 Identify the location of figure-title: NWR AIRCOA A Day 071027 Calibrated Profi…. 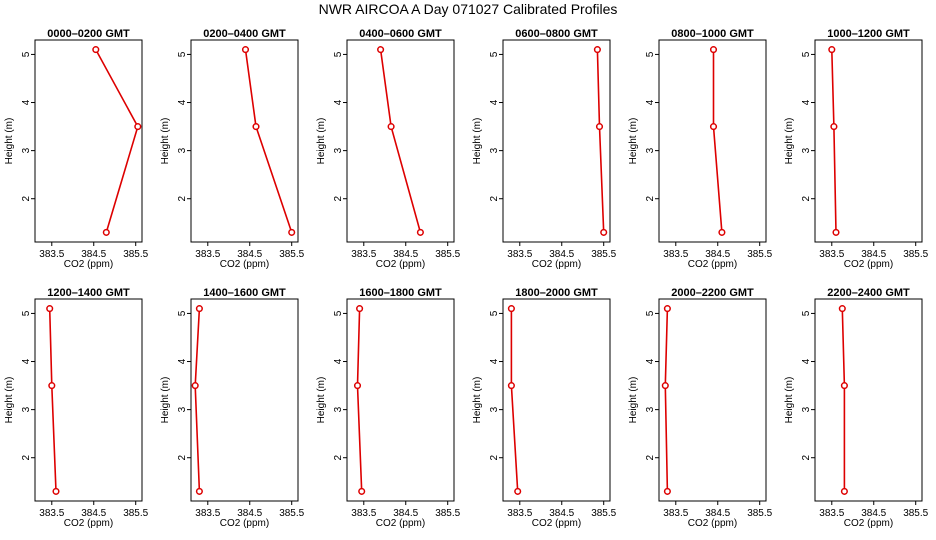
(468, 9).